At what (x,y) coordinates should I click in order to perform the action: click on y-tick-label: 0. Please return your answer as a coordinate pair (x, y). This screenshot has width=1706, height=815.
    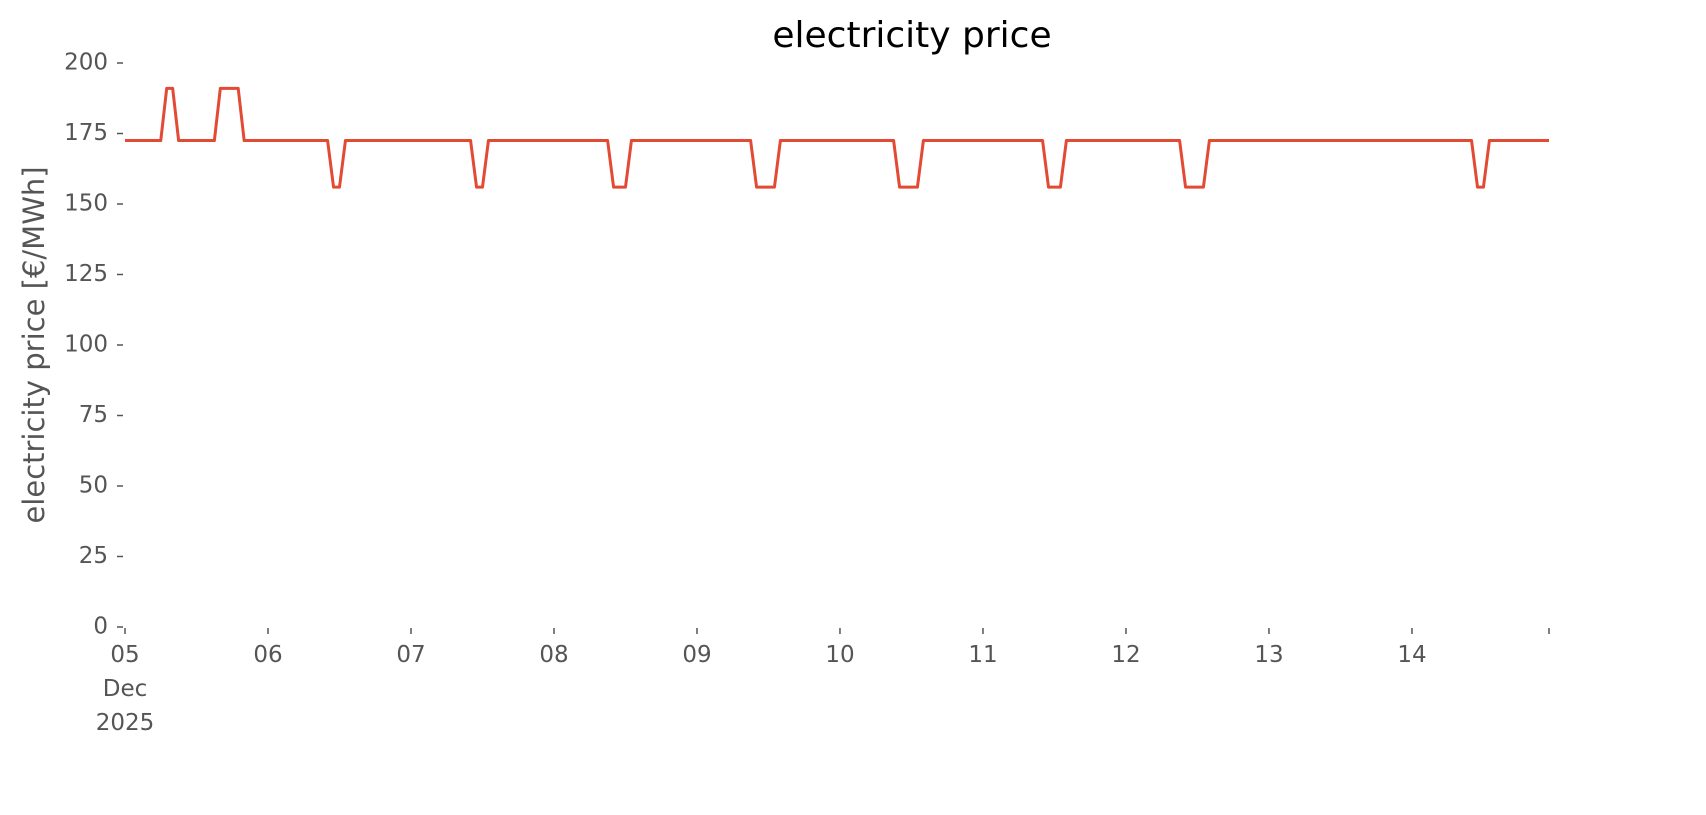
    Looking at the image, I should click on (100, 627).